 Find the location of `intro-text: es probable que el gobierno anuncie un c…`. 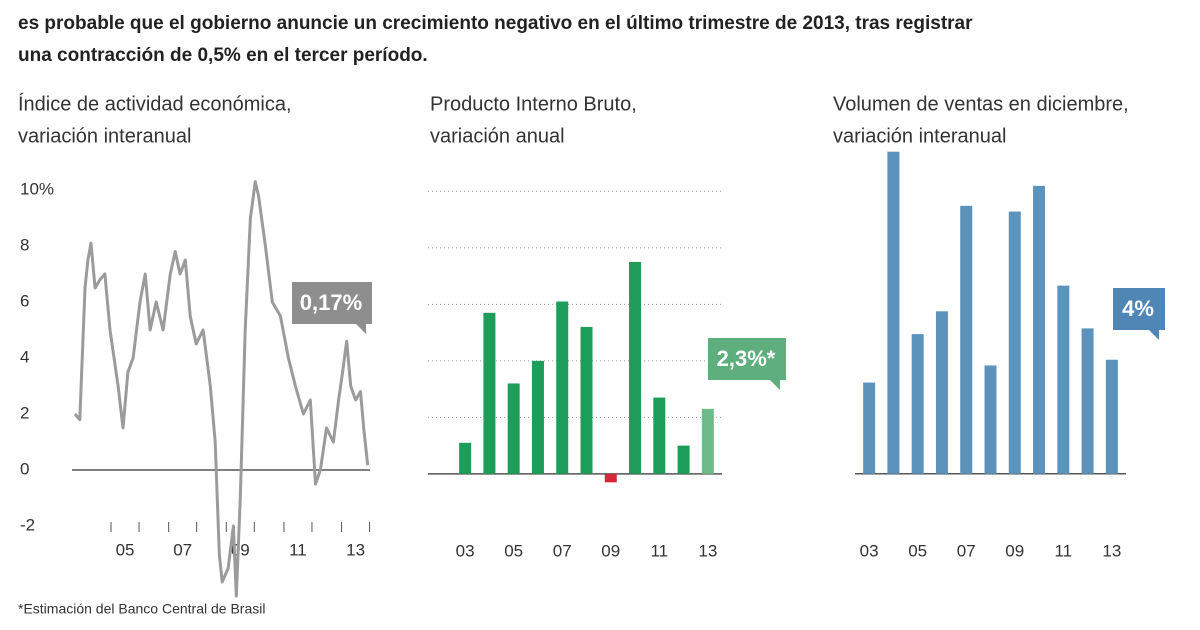

intro-text: es probable que el gobierno anuncie un c… is located at coordinates (495, 23).